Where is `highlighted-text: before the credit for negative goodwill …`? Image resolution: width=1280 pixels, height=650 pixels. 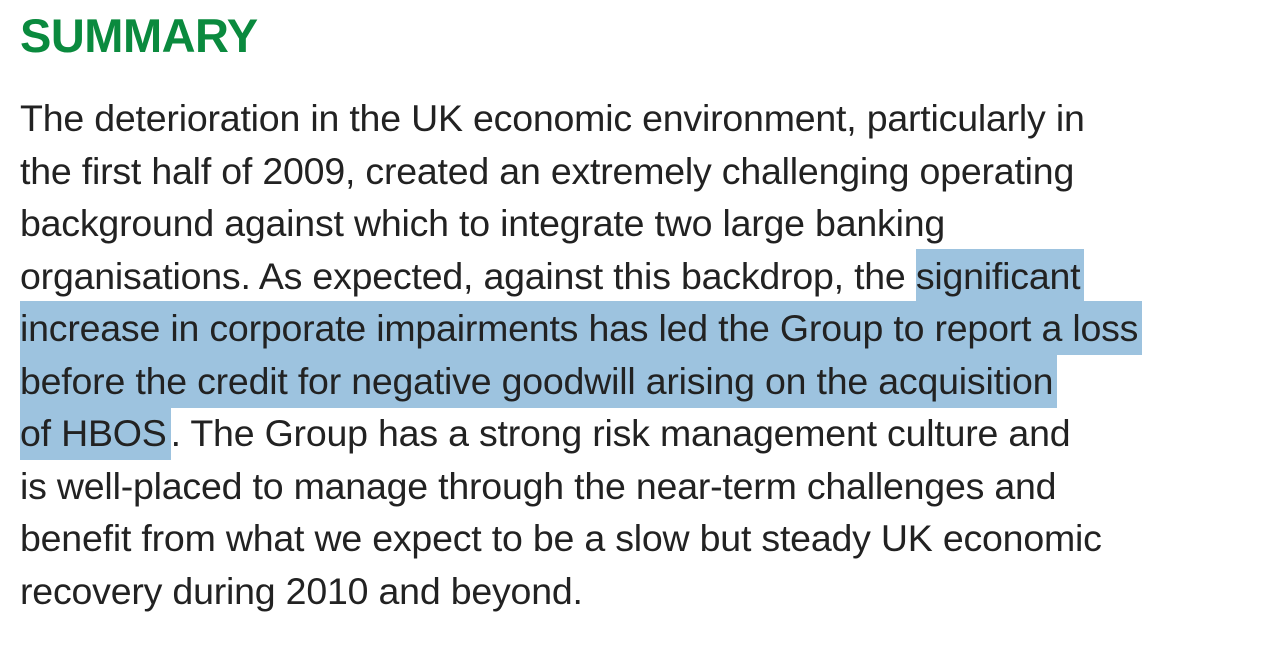 highlighted-text: before the credit for negative goodwill … is located at coordinates (539, 380).